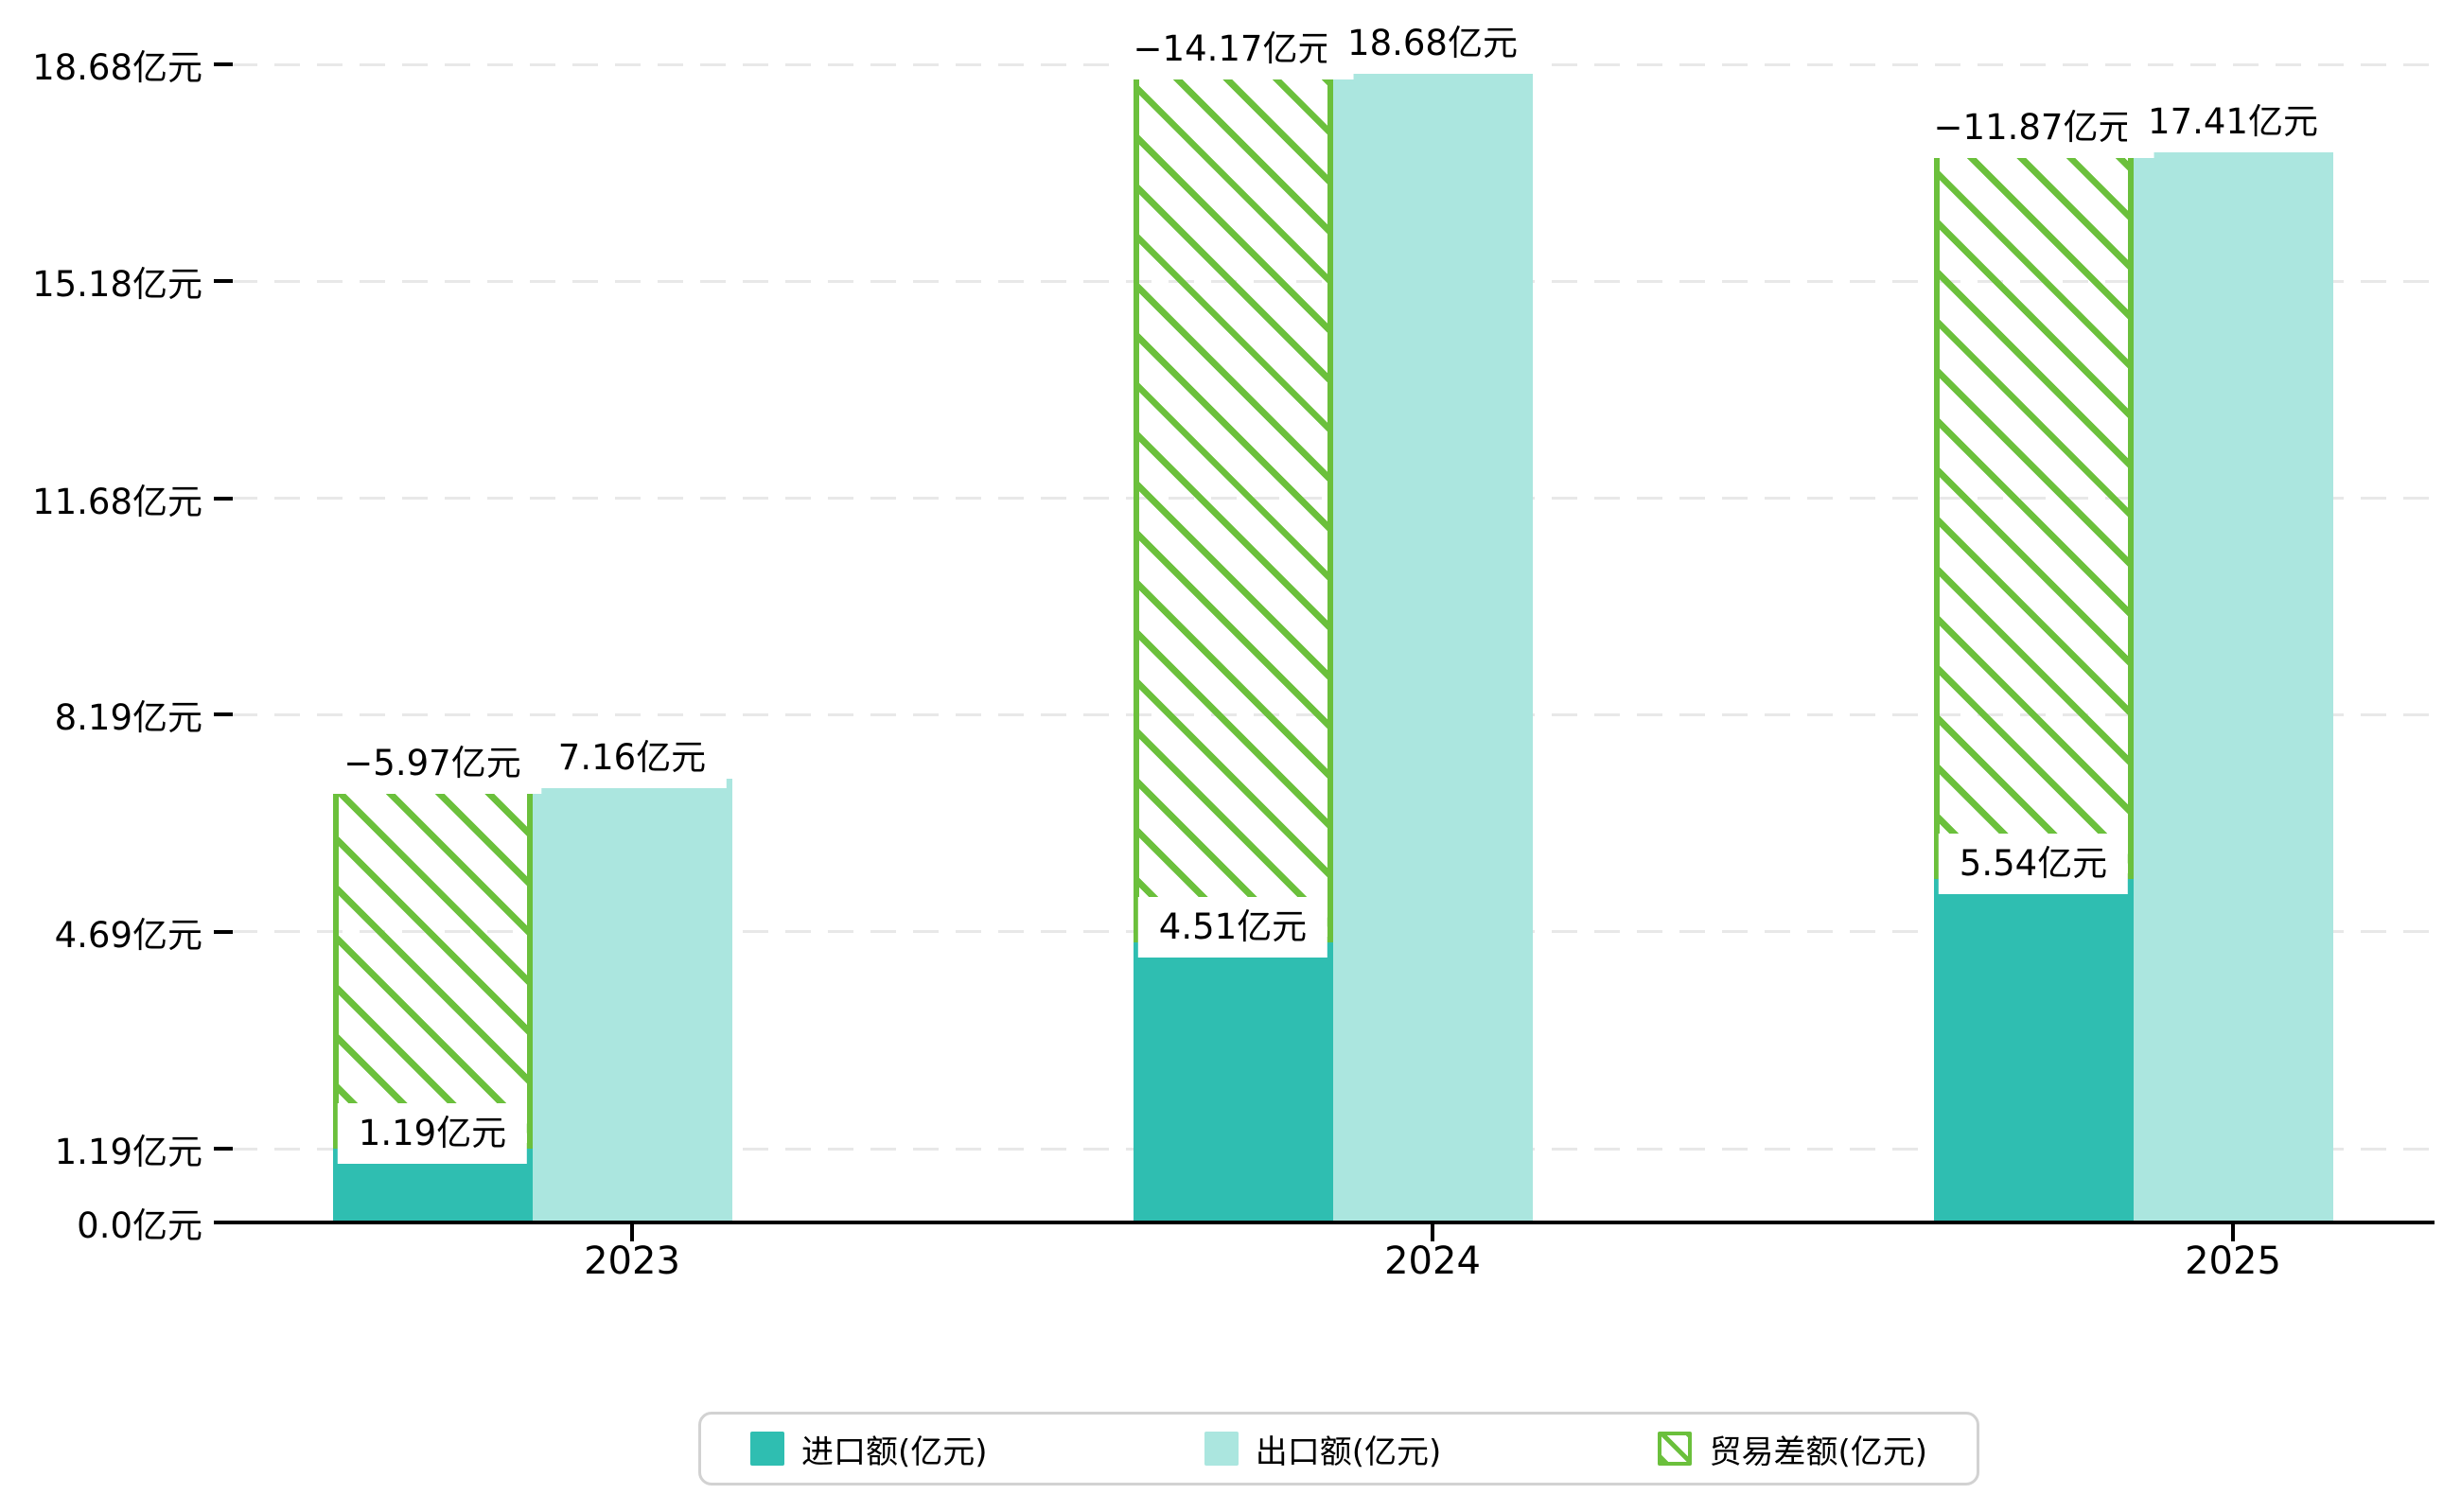  What do you see at coordinates (117, 502) in the screenshot?
I see `y-tick-label: 11.68亿元` at bounding box center [117, 502].